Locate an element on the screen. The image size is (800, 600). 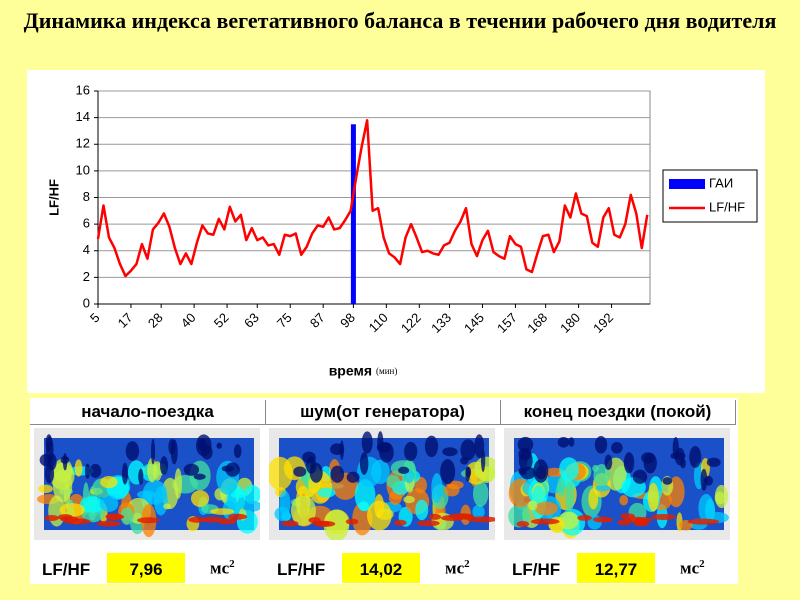
x-tick-label: 5 is located at coordinates (95, 318).